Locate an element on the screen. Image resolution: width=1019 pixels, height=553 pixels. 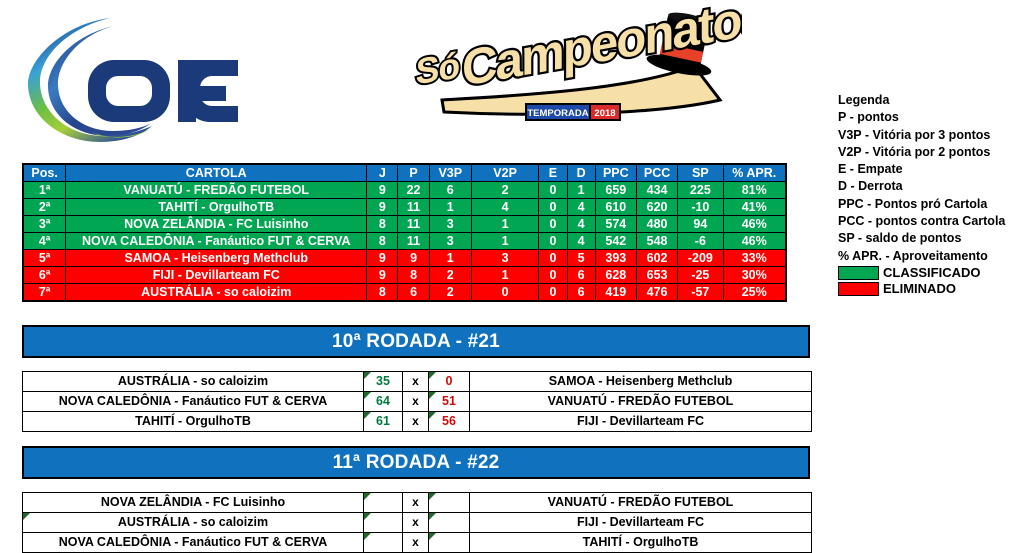
standings-cell-p: 6 is located at coordinates (413, 292).